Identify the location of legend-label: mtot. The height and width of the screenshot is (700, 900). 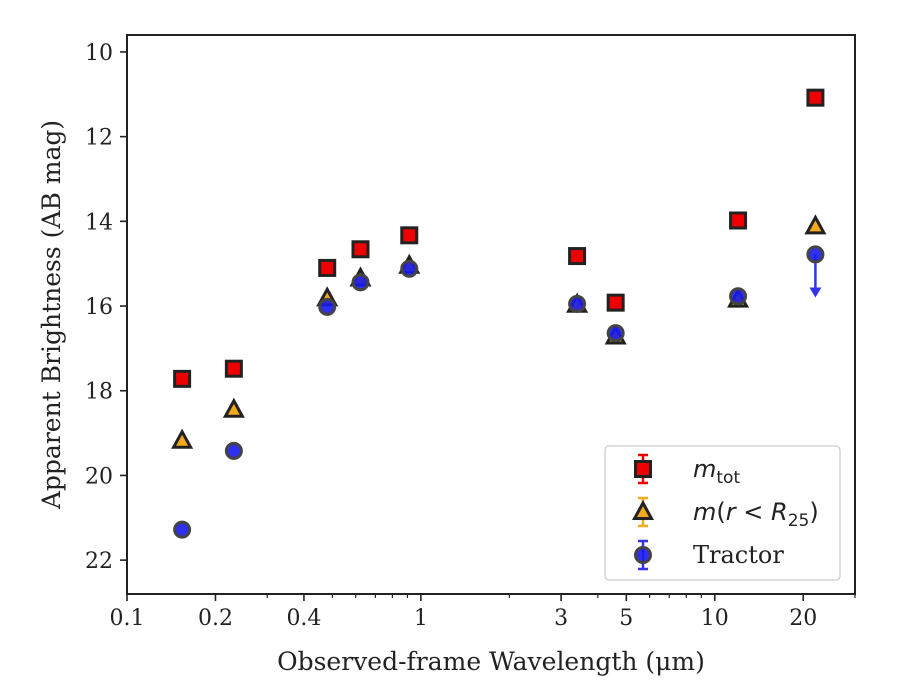
(716, 471).